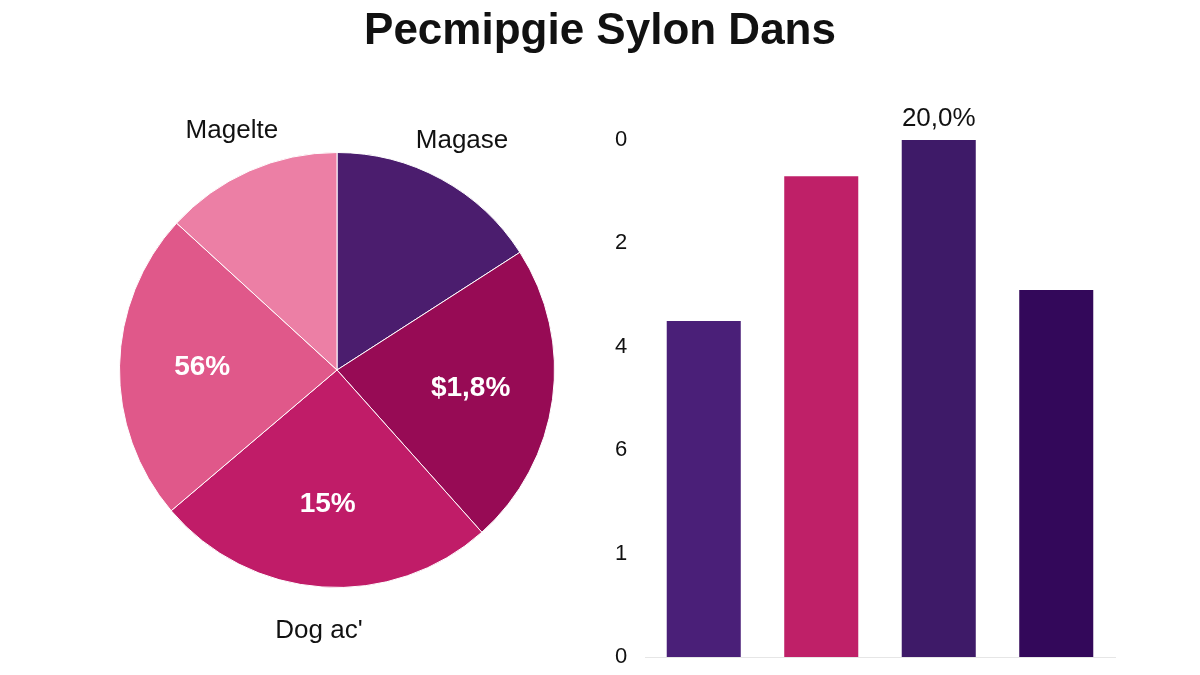 The image size is (1200, 675). Describe the element at coordinates (327, 503) in the screenshot. I see `text: 15%` at that location.